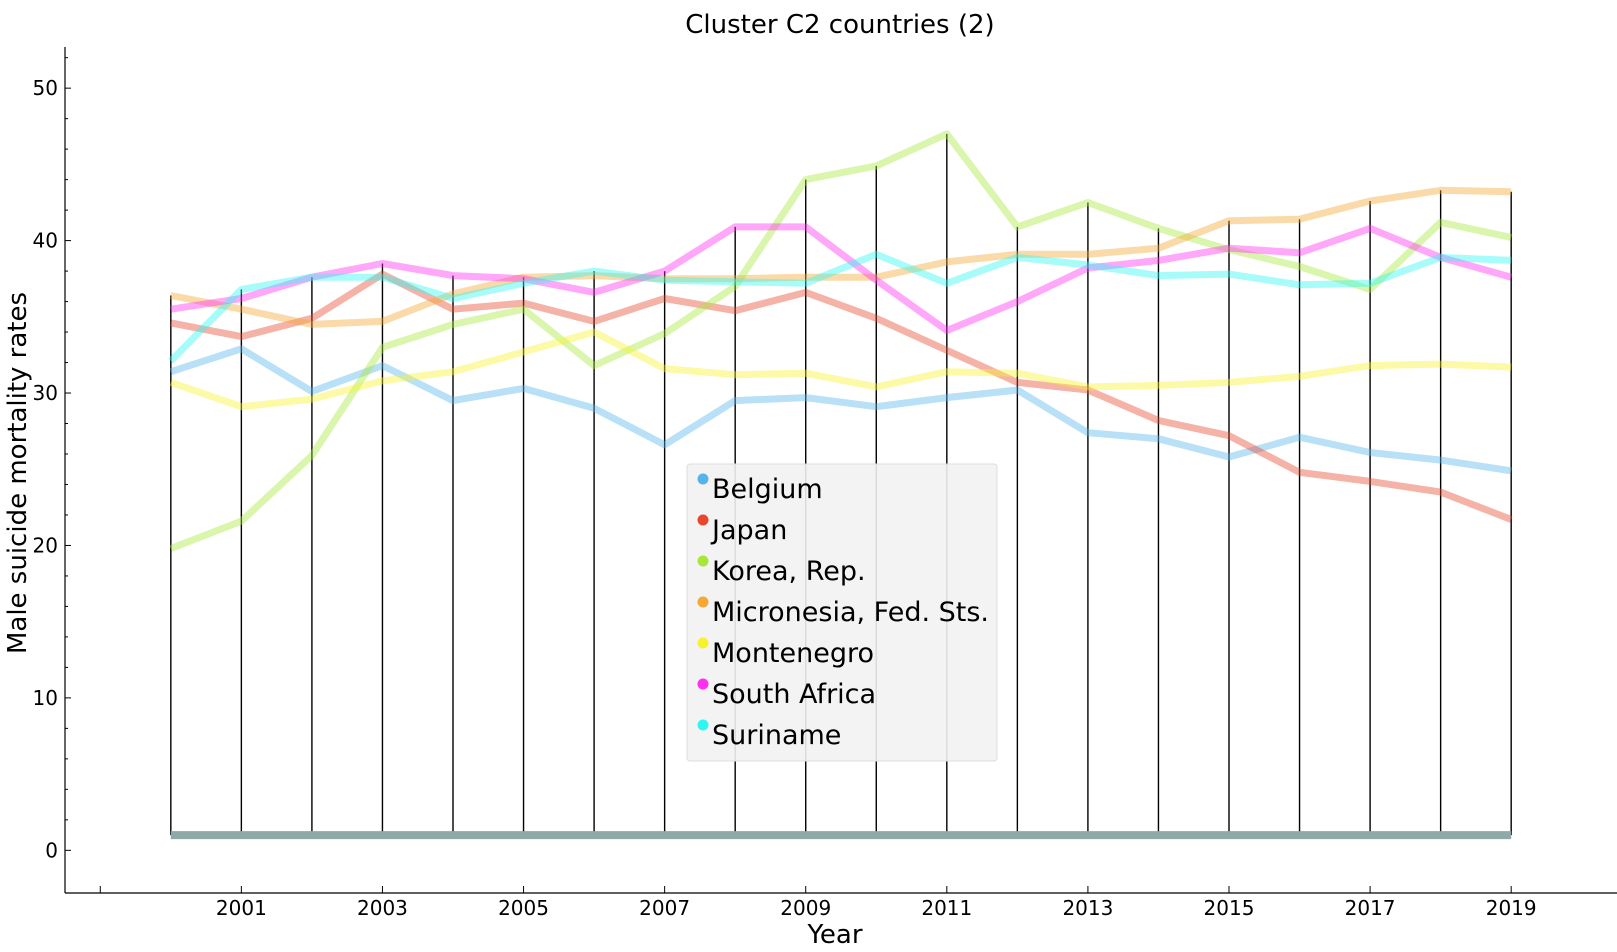 The width and height of the screenshot is (1617, 952). What do you see at coordinates (793, 653) in the screenshot?
I see `legend-label: Montenegro` at bounding box center [793, 653].